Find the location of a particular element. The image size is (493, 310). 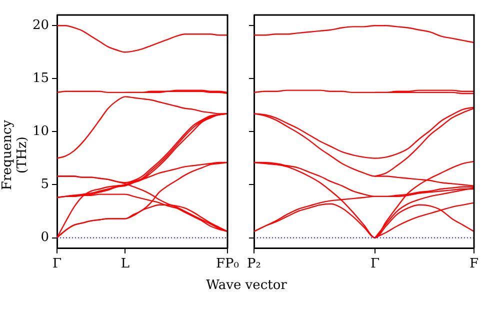

y-axis-title: Frequency (THz) is located at coordinates (15, 155).